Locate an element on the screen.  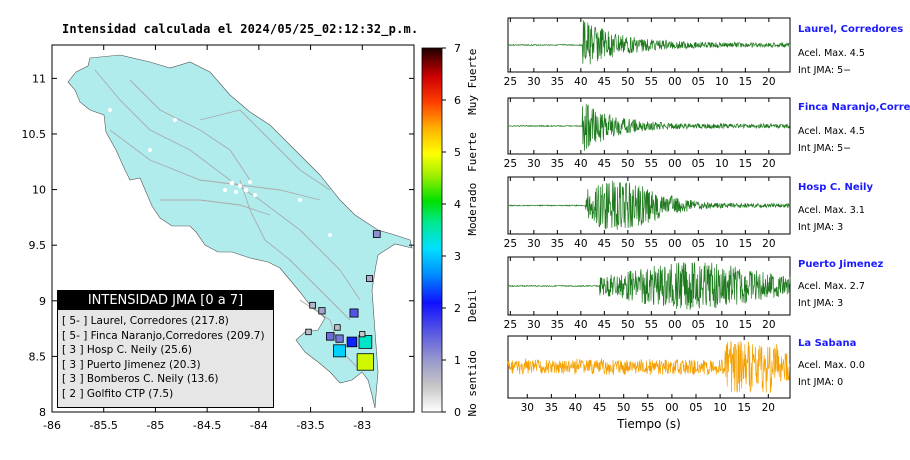
y-tick-label: 9.5 is located at coordinates (38, 245).